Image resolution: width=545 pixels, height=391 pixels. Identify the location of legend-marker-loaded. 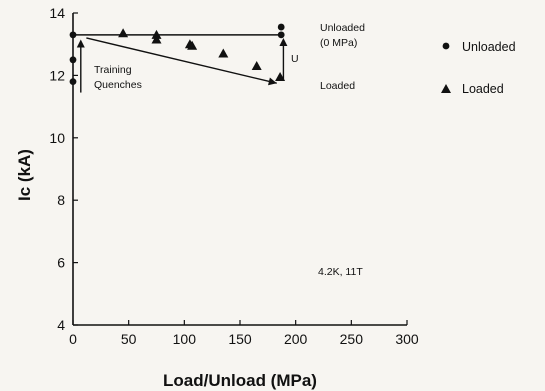
(446, 88).